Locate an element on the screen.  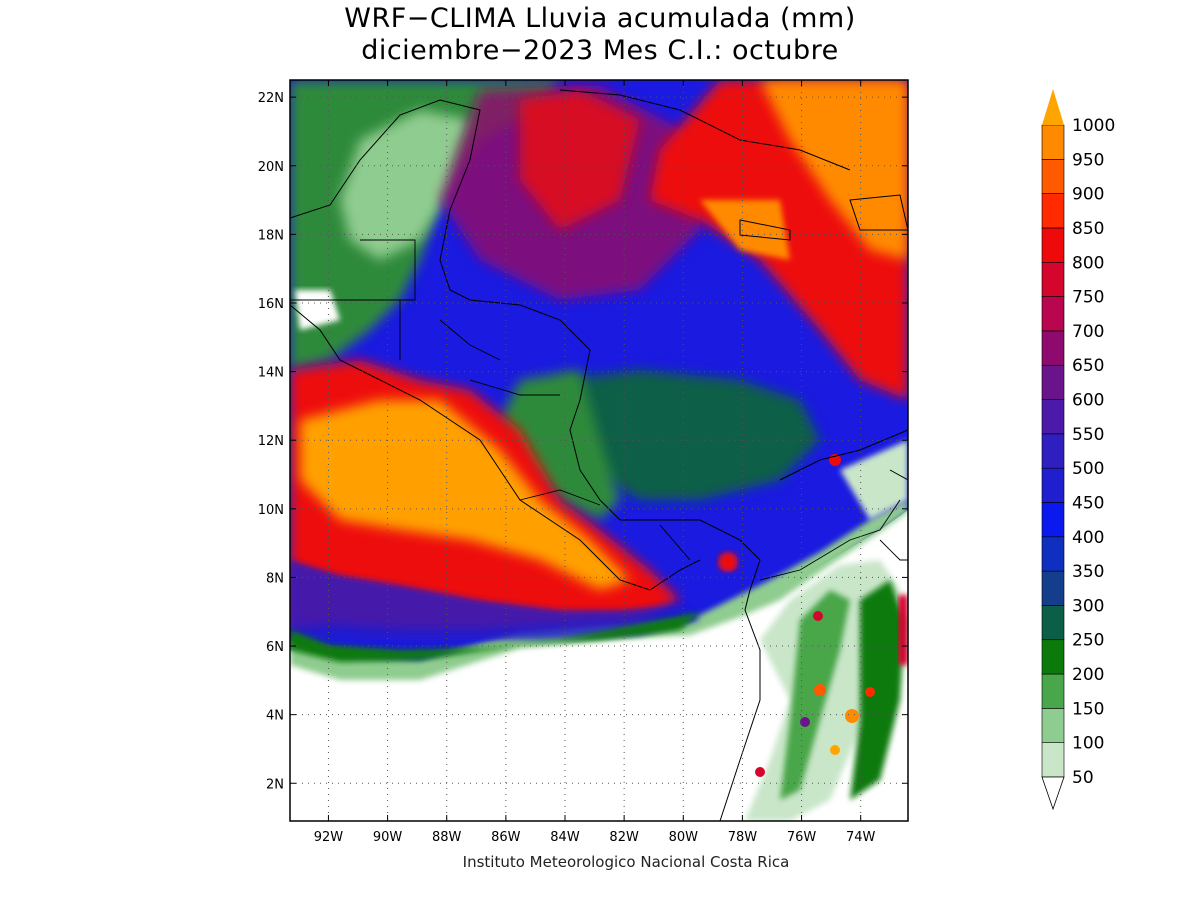
colorbar-label: 750 is located at coordinates (1088, 298).